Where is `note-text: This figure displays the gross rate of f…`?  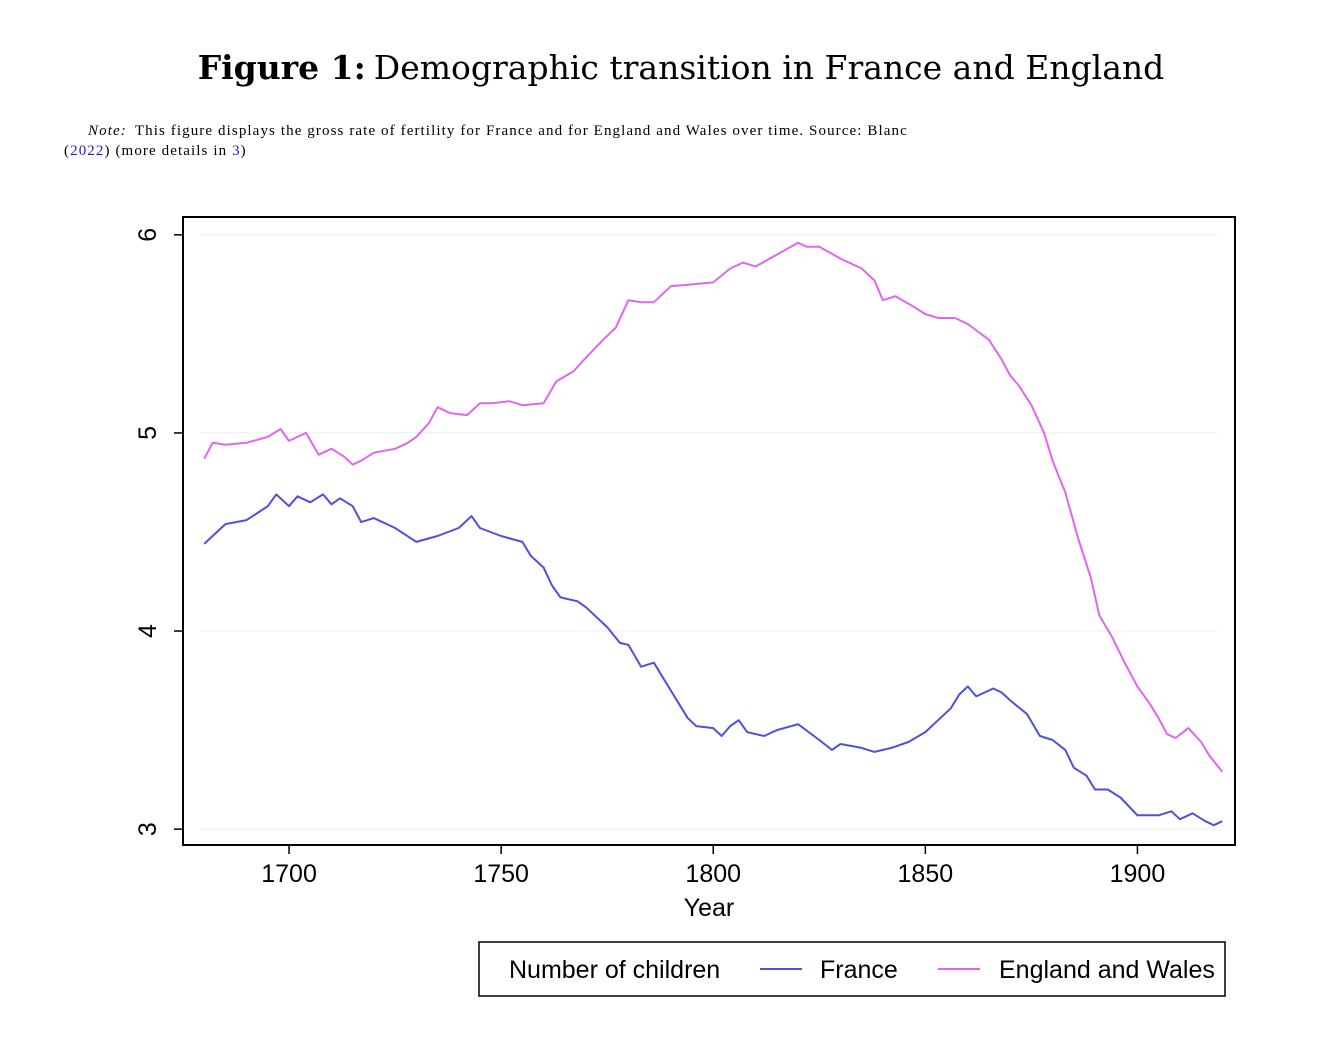 note-text: This figure displays the gross rate of f… is located at coordinates (521, 131).